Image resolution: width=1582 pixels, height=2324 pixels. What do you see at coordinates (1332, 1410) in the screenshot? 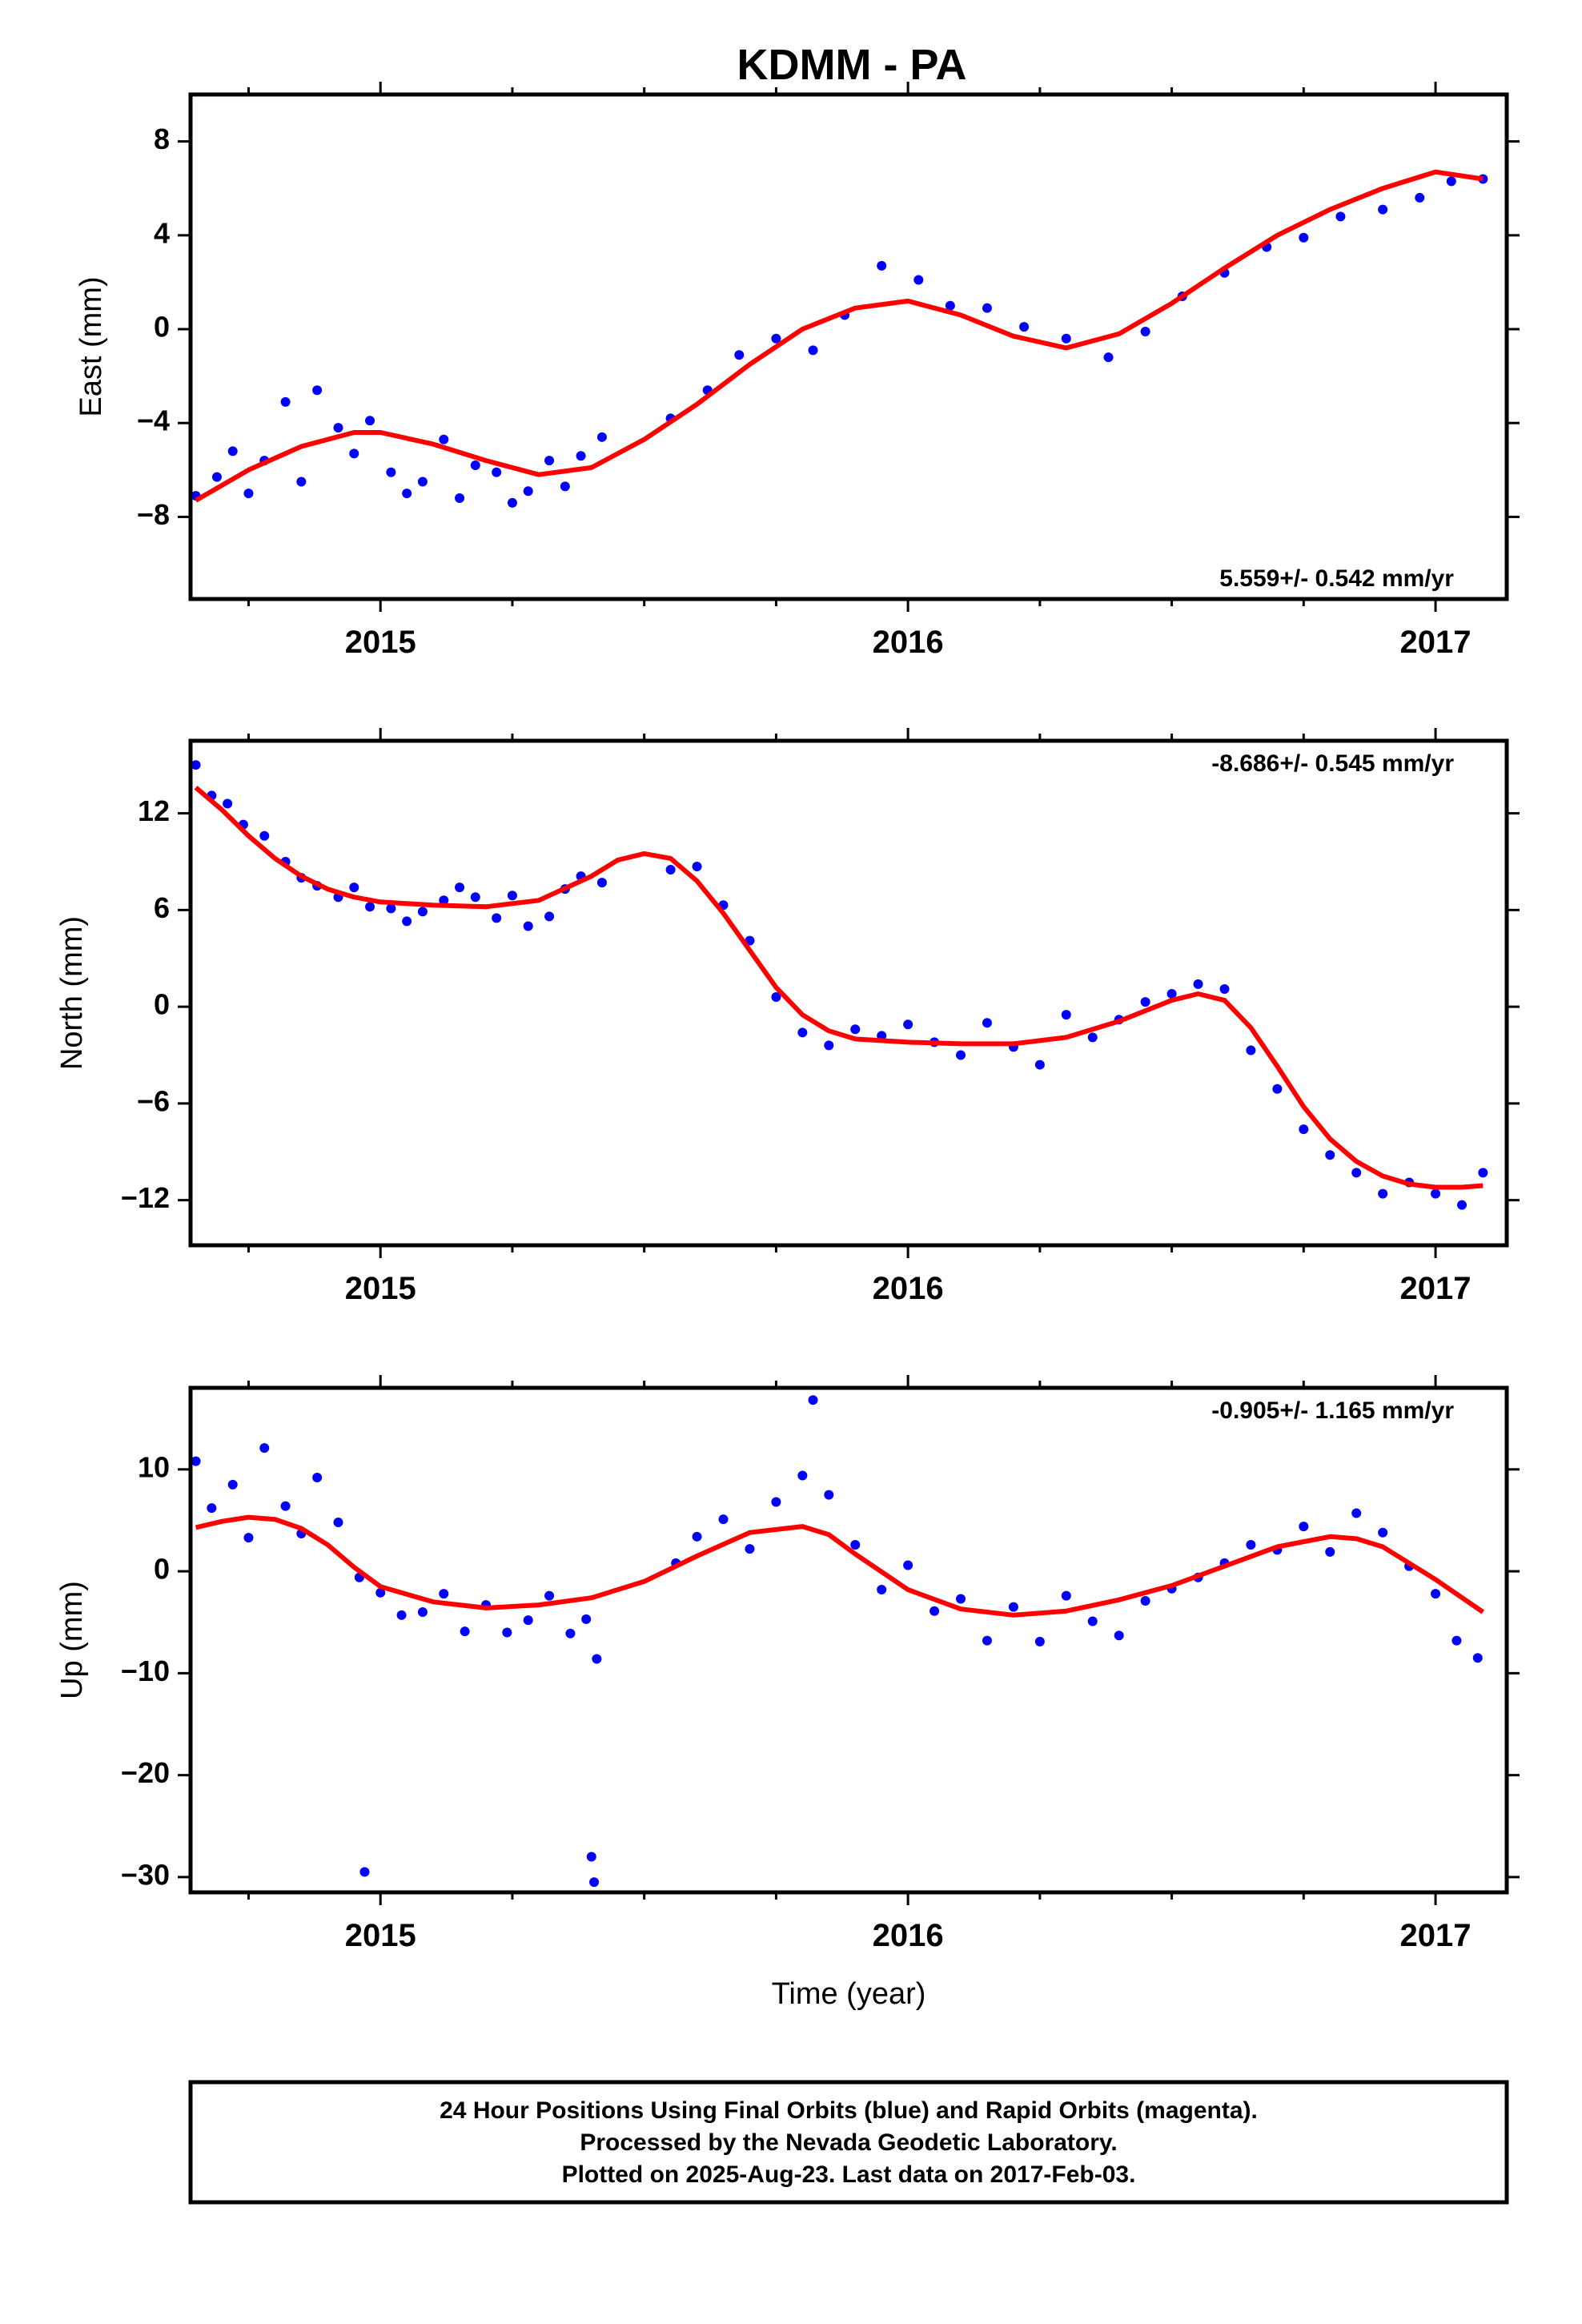
I see `rate-annotation: -0.905+/- 1.165 mm/yr` at bounding box center [1332, 1410].